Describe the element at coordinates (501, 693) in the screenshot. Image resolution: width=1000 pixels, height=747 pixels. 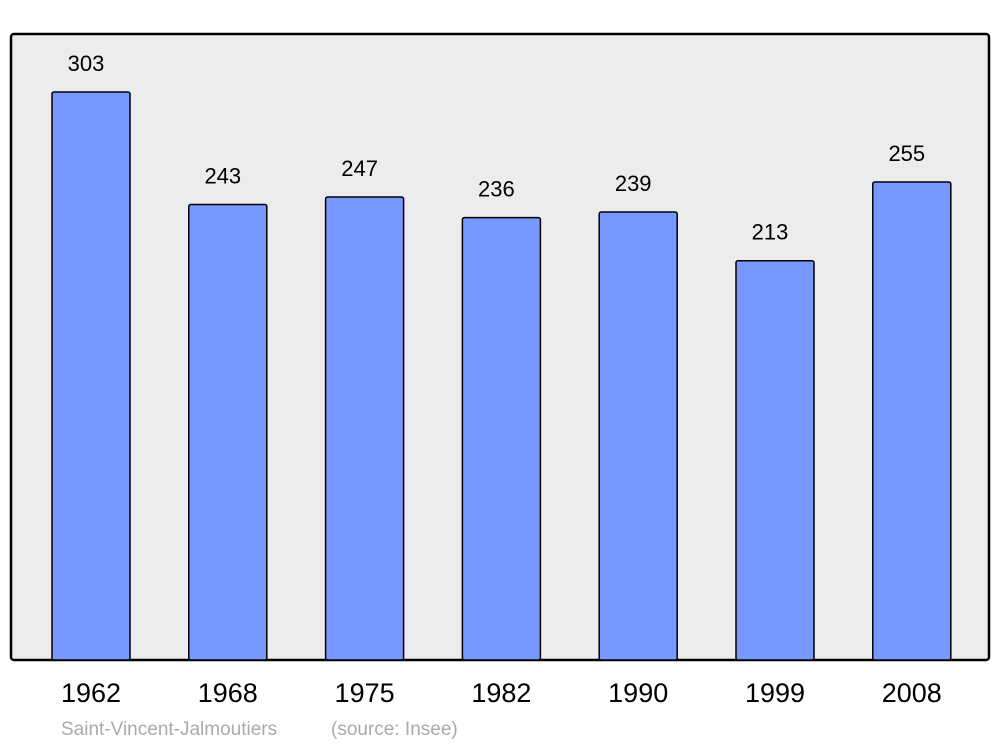
I see `x-tick-label: 1982` at that location.